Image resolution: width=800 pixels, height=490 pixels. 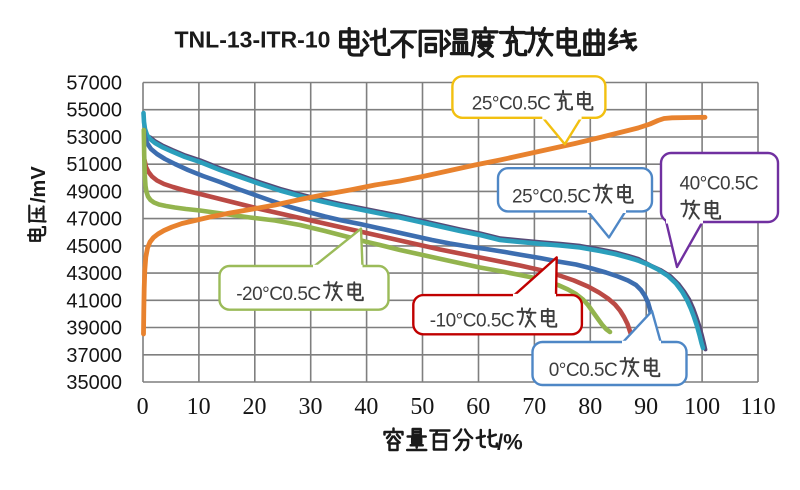 What do you see at coordinates (94, 111) in the screenshot?
I see `svg-text: 55000` at bounding box center [94, 111].